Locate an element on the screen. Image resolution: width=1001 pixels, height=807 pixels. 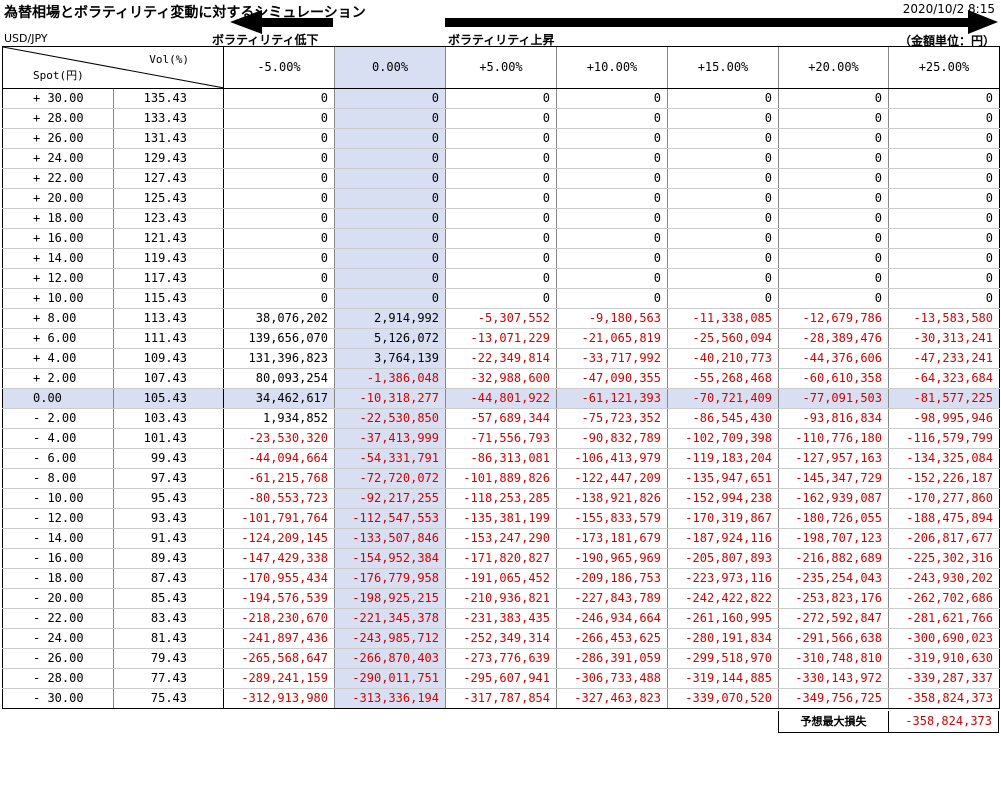
value-cell: -266,870,403 is located at coordinates (390, 658).